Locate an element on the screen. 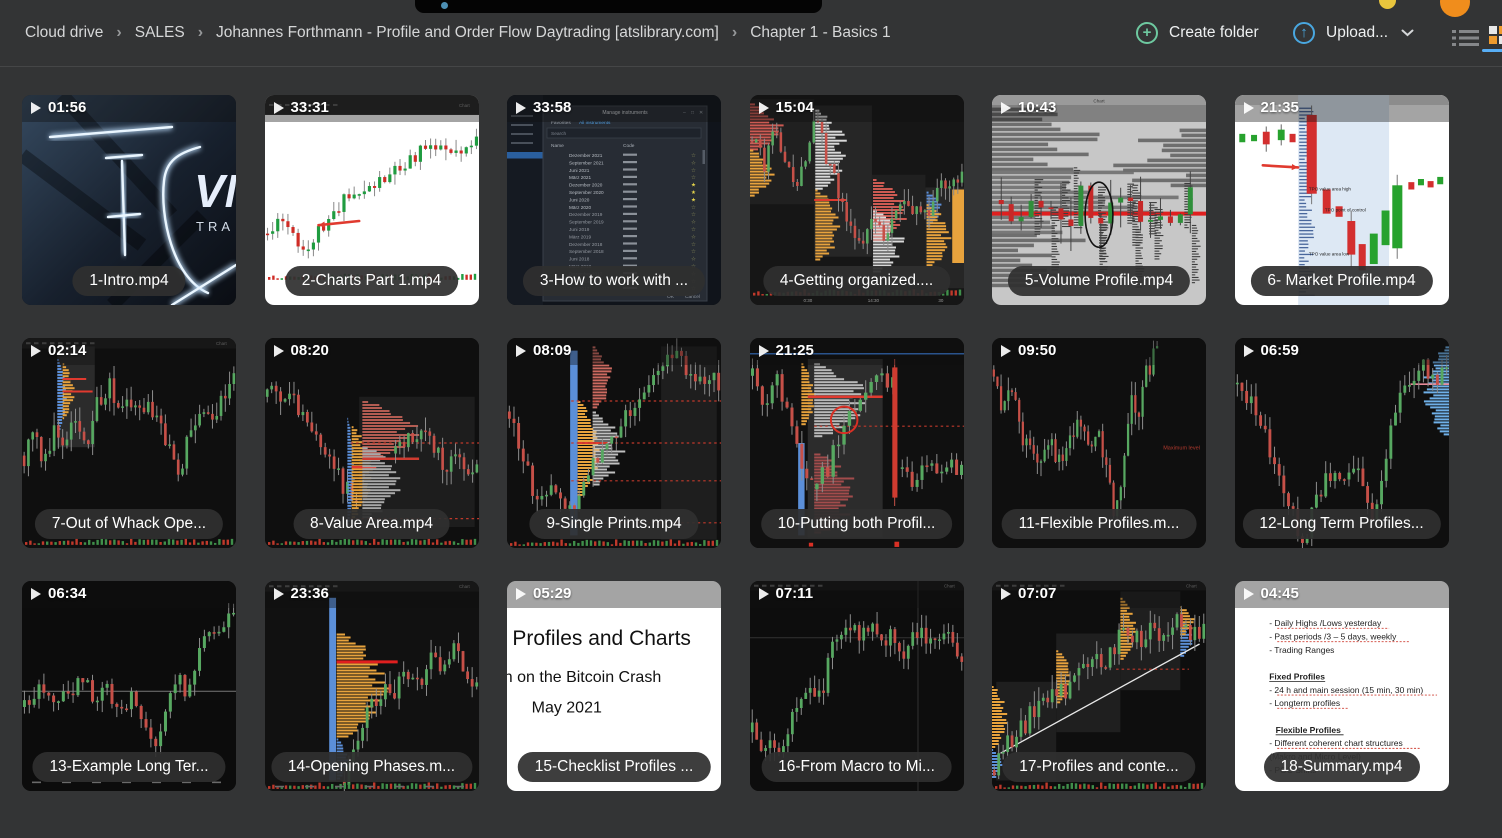 The height and width of the screenshot is (838, 1502). svg-text: TRA is located at coordinates (215, 226).